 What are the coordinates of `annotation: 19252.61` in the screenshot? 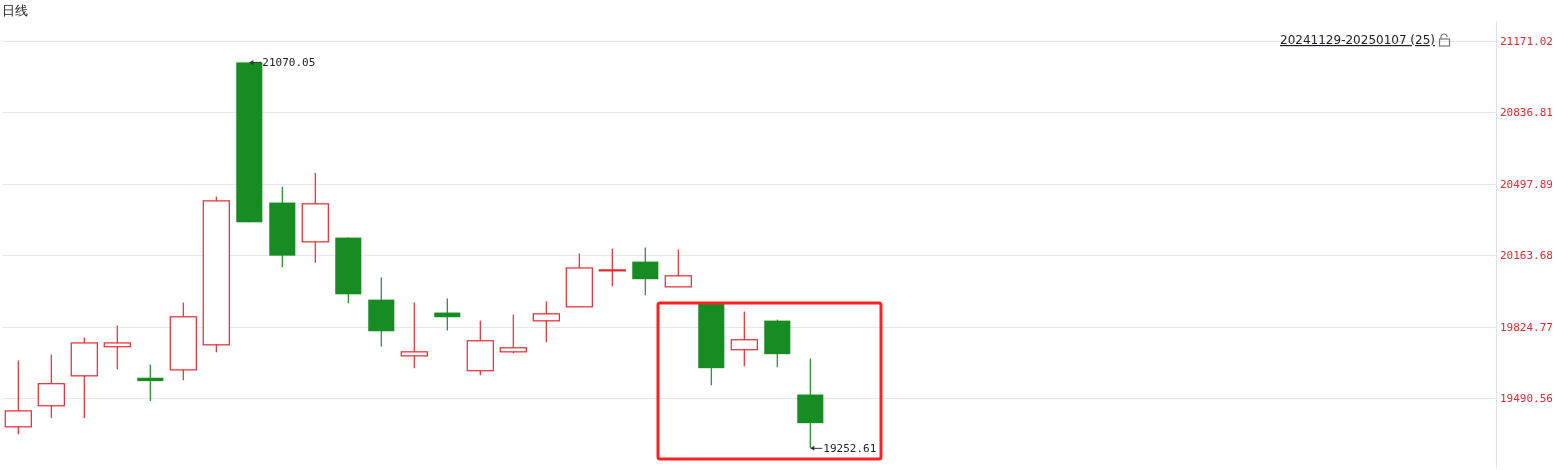 It's located at (850, 449).